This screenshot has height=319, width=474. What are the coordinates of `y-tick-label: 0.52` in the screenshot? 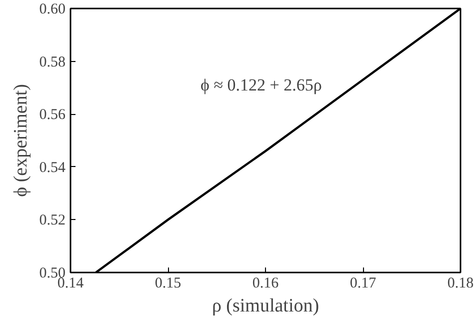 It's located at (52, 220).